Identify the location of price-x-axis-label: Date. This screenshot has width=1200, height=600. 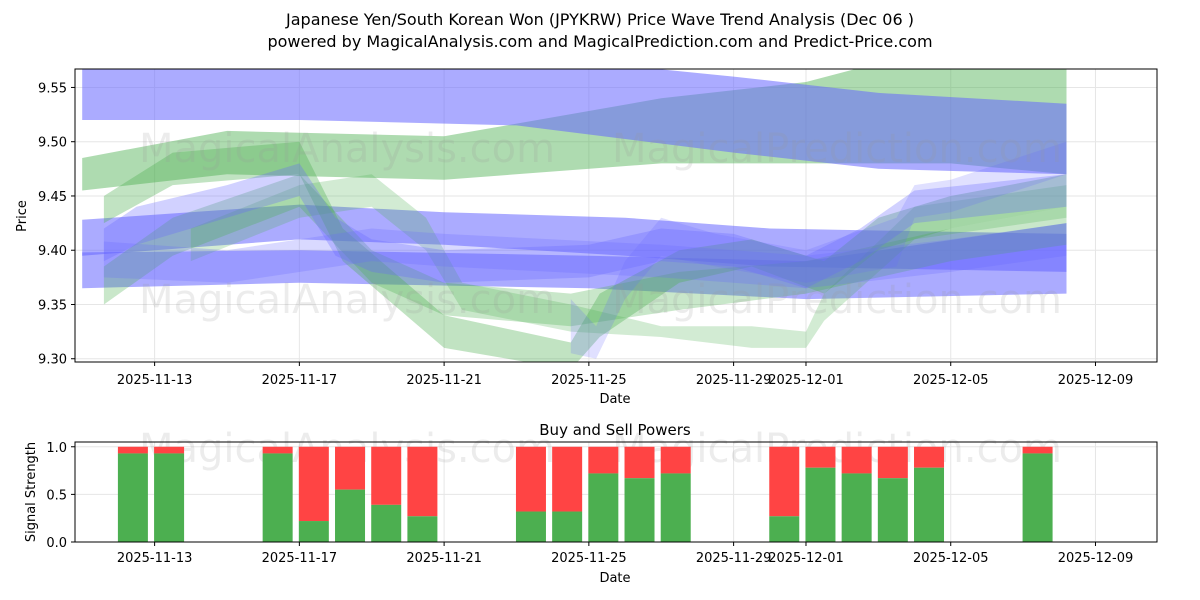
(614, 399).